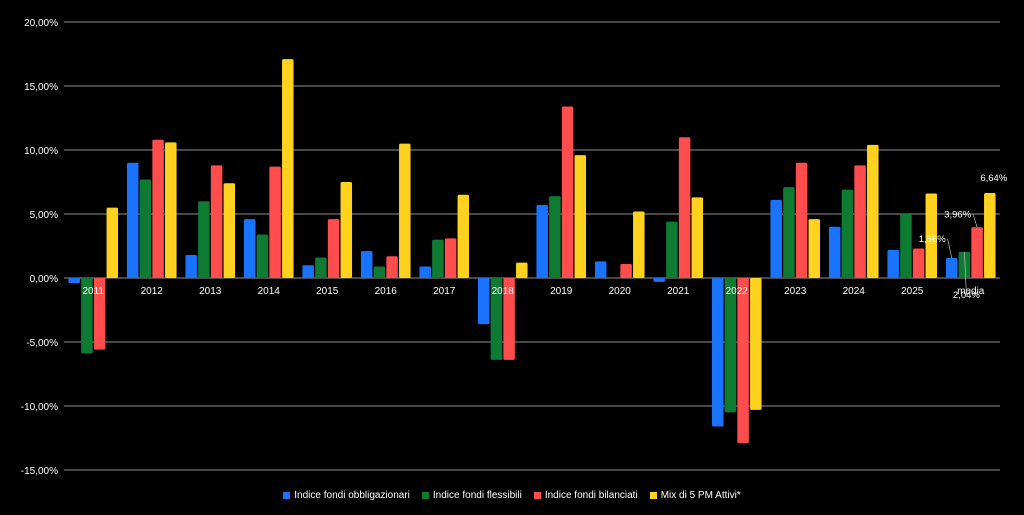  I want to click on legend-item-pm-attivi: Mix di 5 PM Attivi*, so click(695, 495).